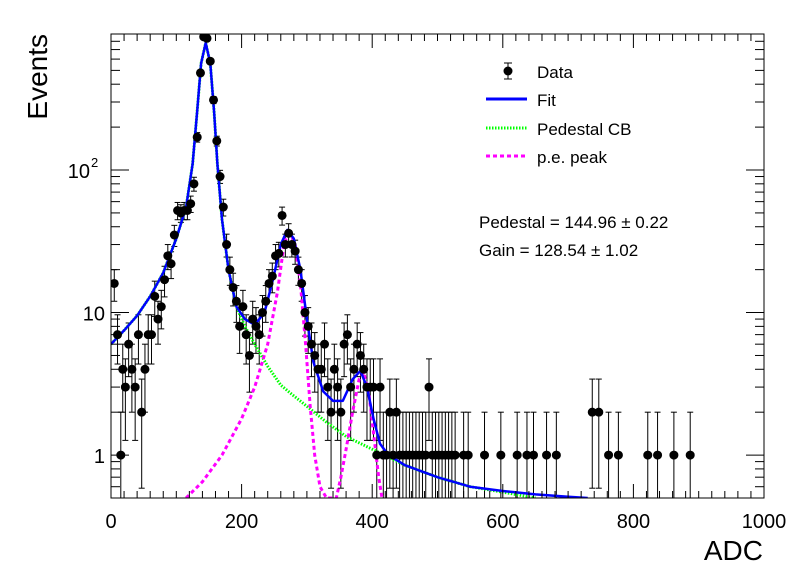  What do you see at coordinates (572, 157) in the screenshot?
I see `legend-label-pe-peak: p.e. peak` at bounding box center [572, 157].